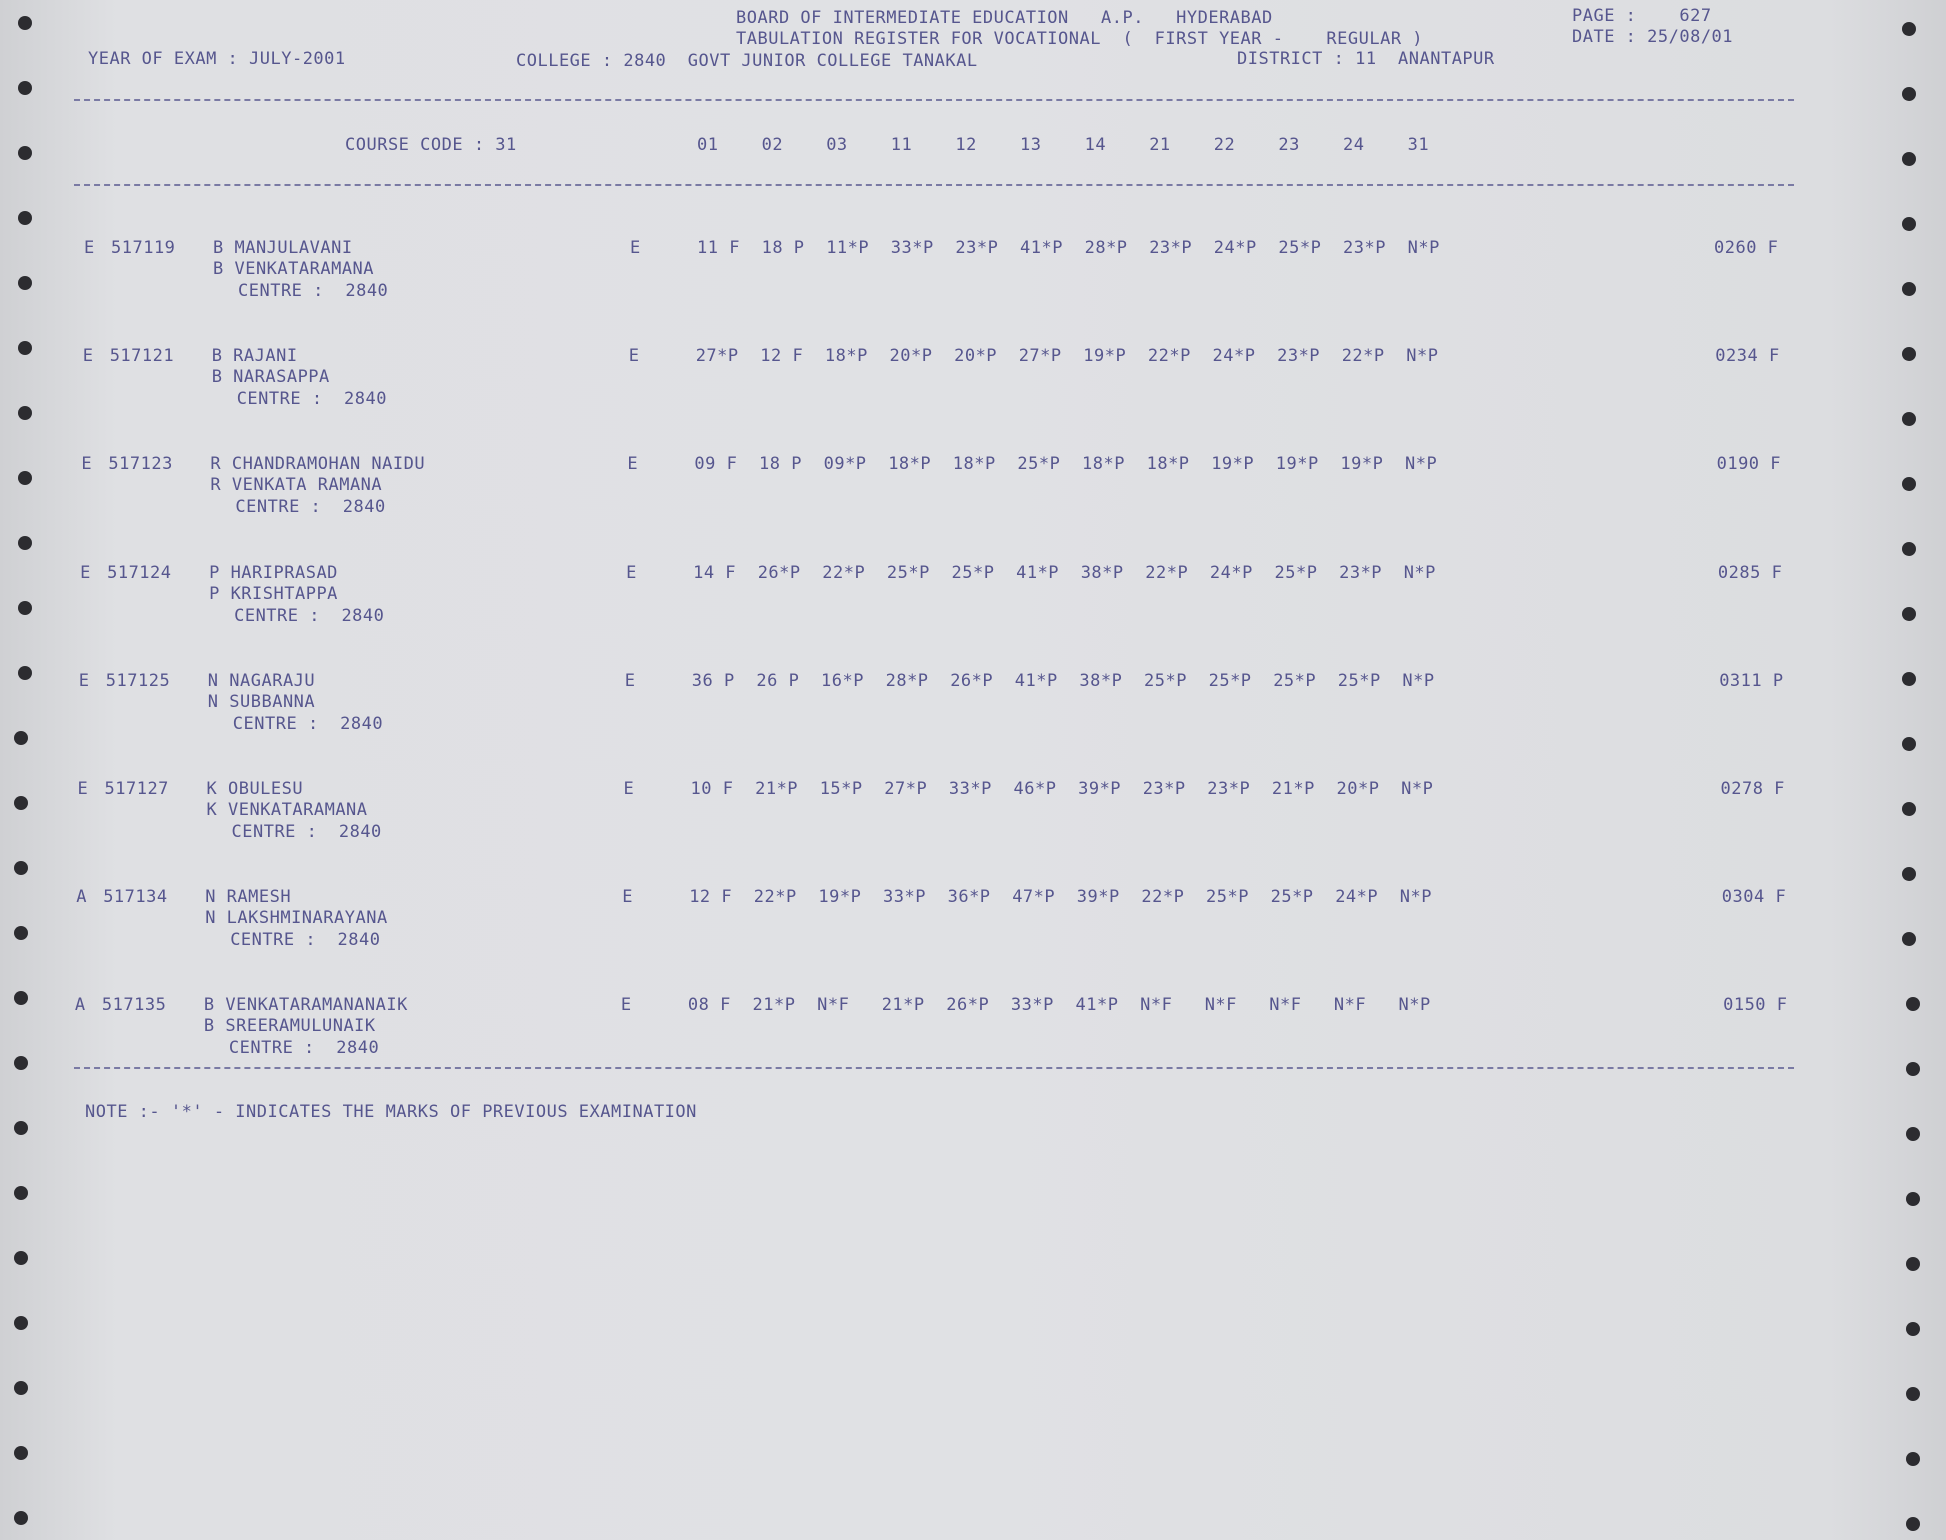 The height and width of the screenshot is (1540, 1946). Describe the element at coordinates (305, 1005) in the screenshot. I see `student-name: B VENKATARAMANANAIK` at that location.